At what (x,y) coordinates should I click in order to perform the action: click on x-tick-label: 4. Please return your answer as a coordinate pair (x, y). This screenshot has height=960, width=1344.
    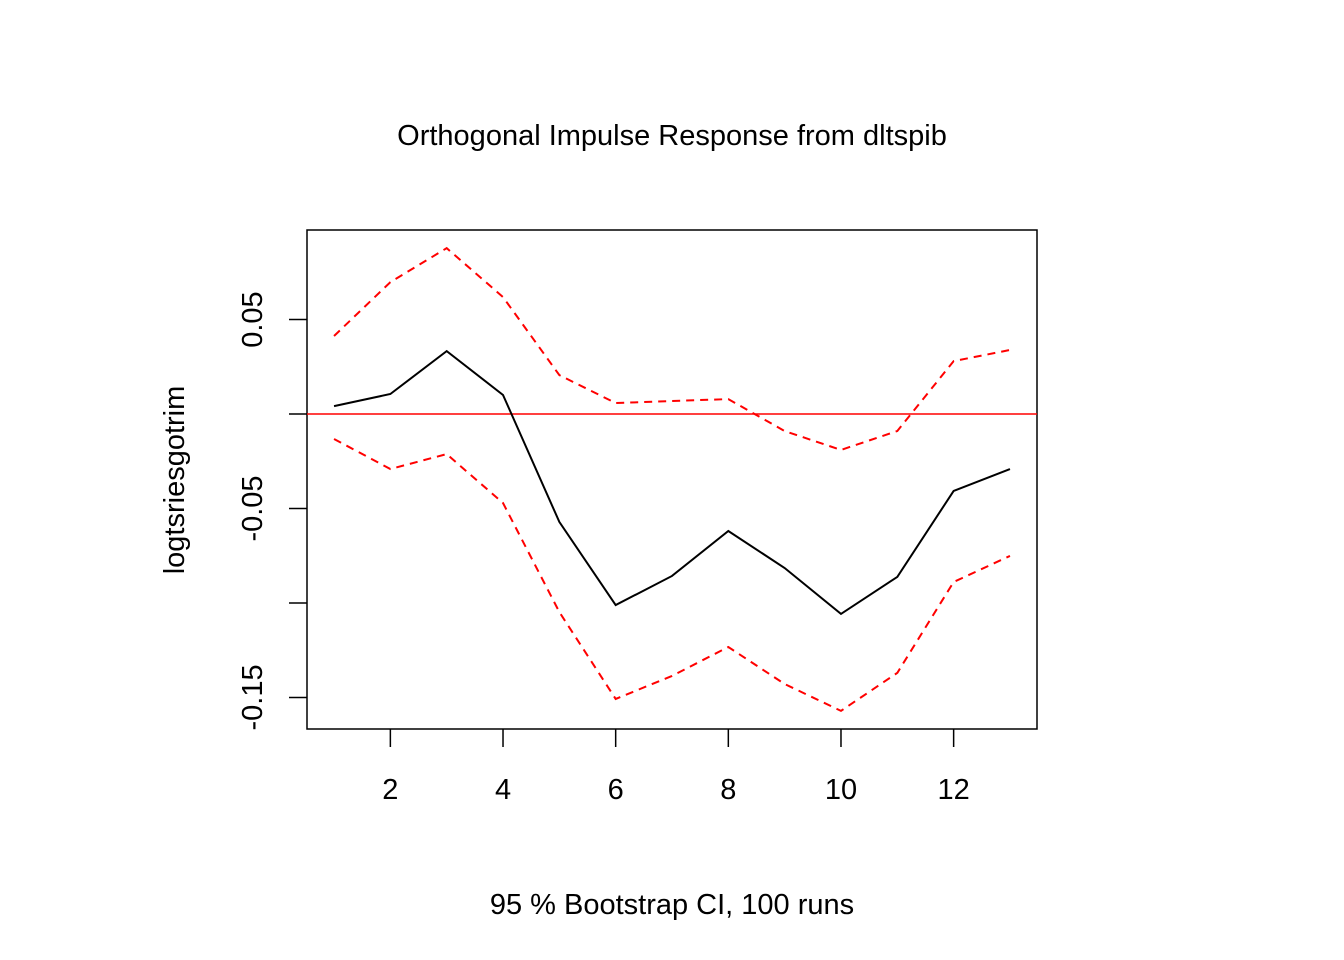
    Looking at the image, I should click on (503, 790).